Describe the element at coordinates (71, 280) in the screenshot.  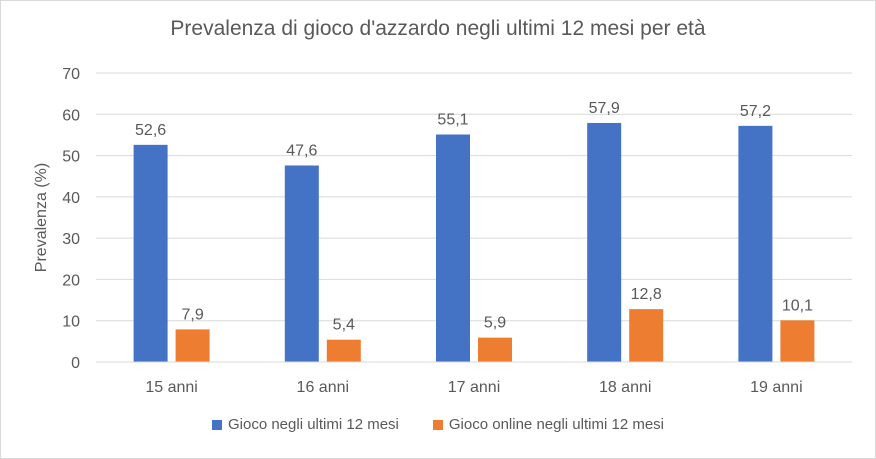
I see `y-tick-label: 20` at that location.